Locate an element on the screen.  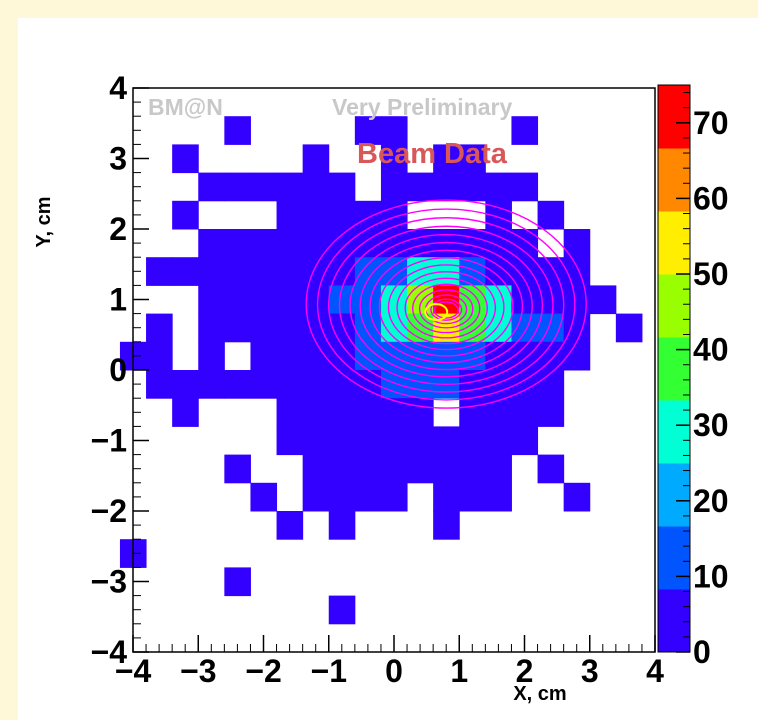
annotation-preliminary: Very Preliminary is located at coordinates (422, 107).